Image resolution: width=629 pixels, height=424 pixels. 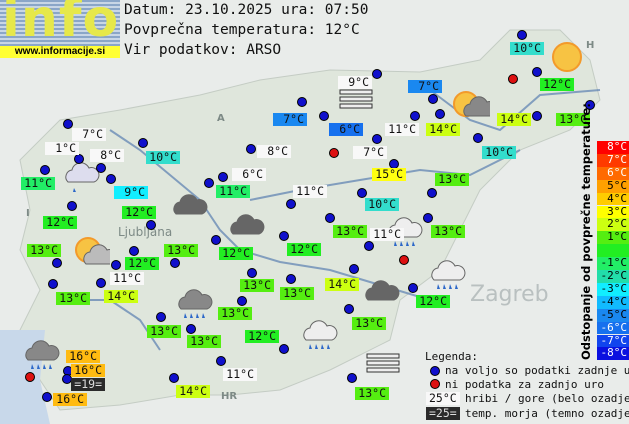 What do you see at coordinates (82, 180) in the screenshot?
I see `light-rain-icon` at bounding box center [82, 180].